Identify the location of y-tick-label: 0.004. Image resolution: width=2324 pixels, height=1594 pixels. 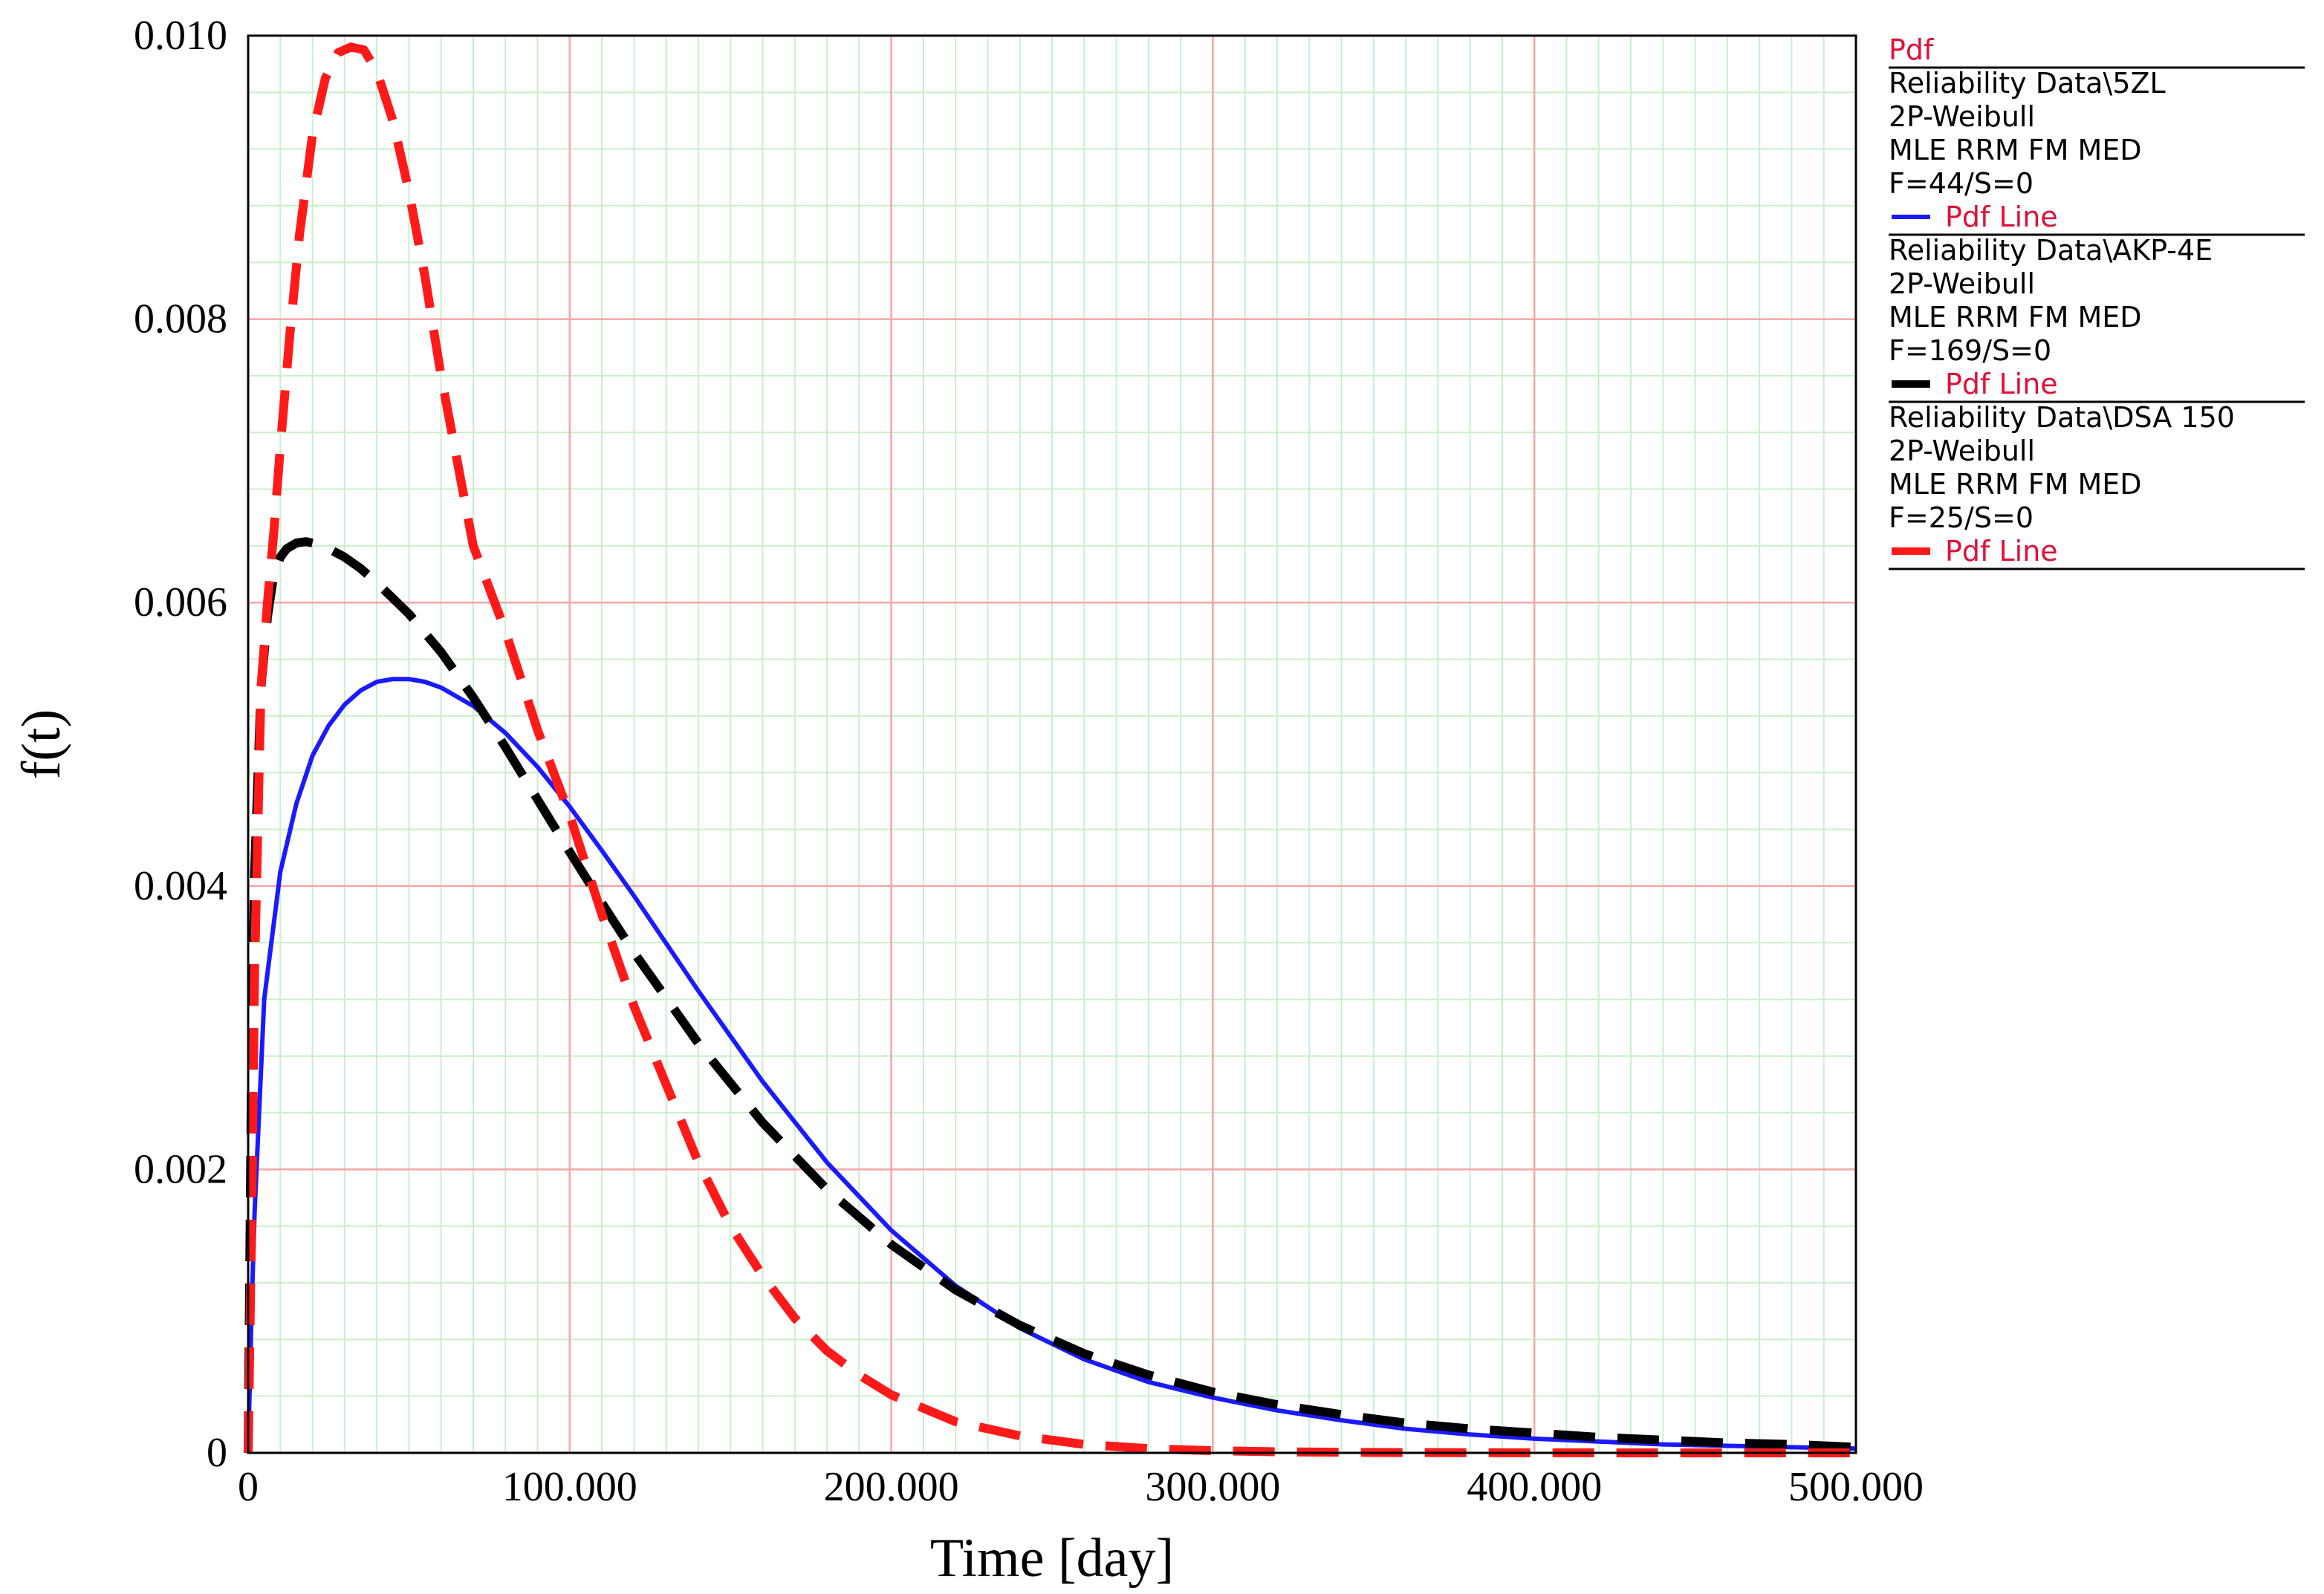
(180, 886).